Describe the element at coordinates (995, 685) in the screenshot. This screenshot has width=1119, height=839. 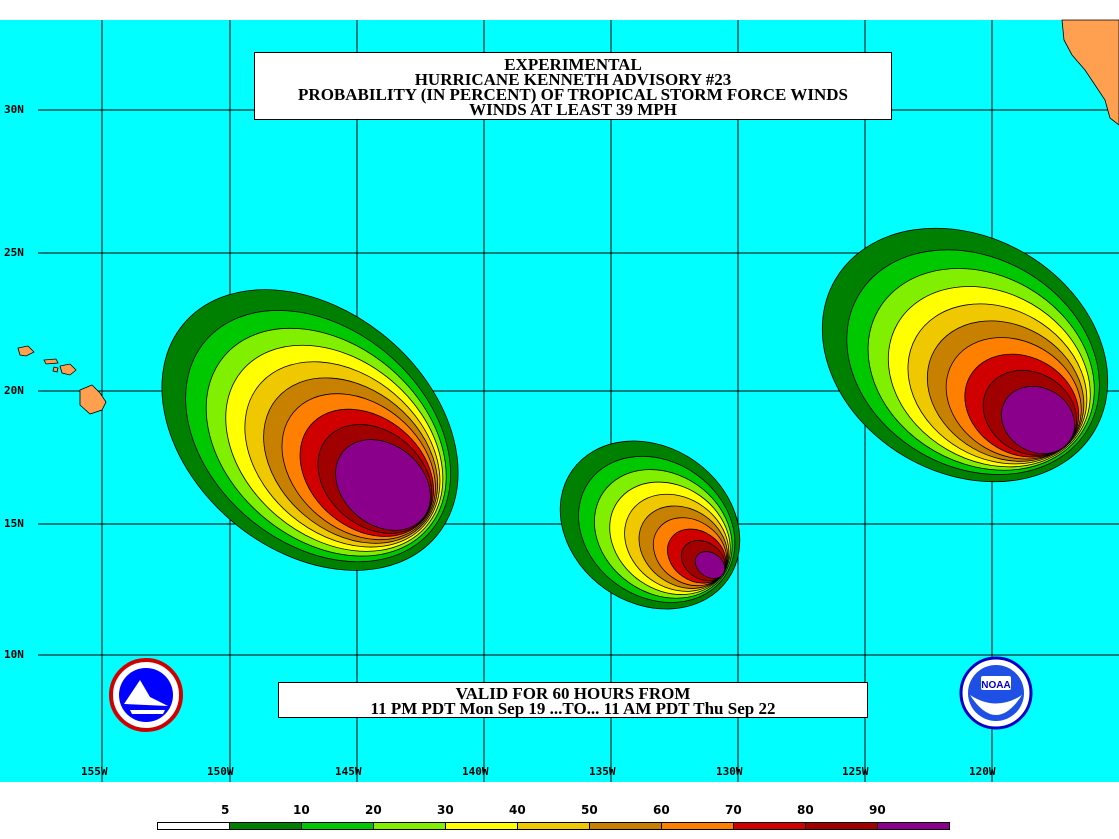
I see `svg-text: NOAA` at that location.